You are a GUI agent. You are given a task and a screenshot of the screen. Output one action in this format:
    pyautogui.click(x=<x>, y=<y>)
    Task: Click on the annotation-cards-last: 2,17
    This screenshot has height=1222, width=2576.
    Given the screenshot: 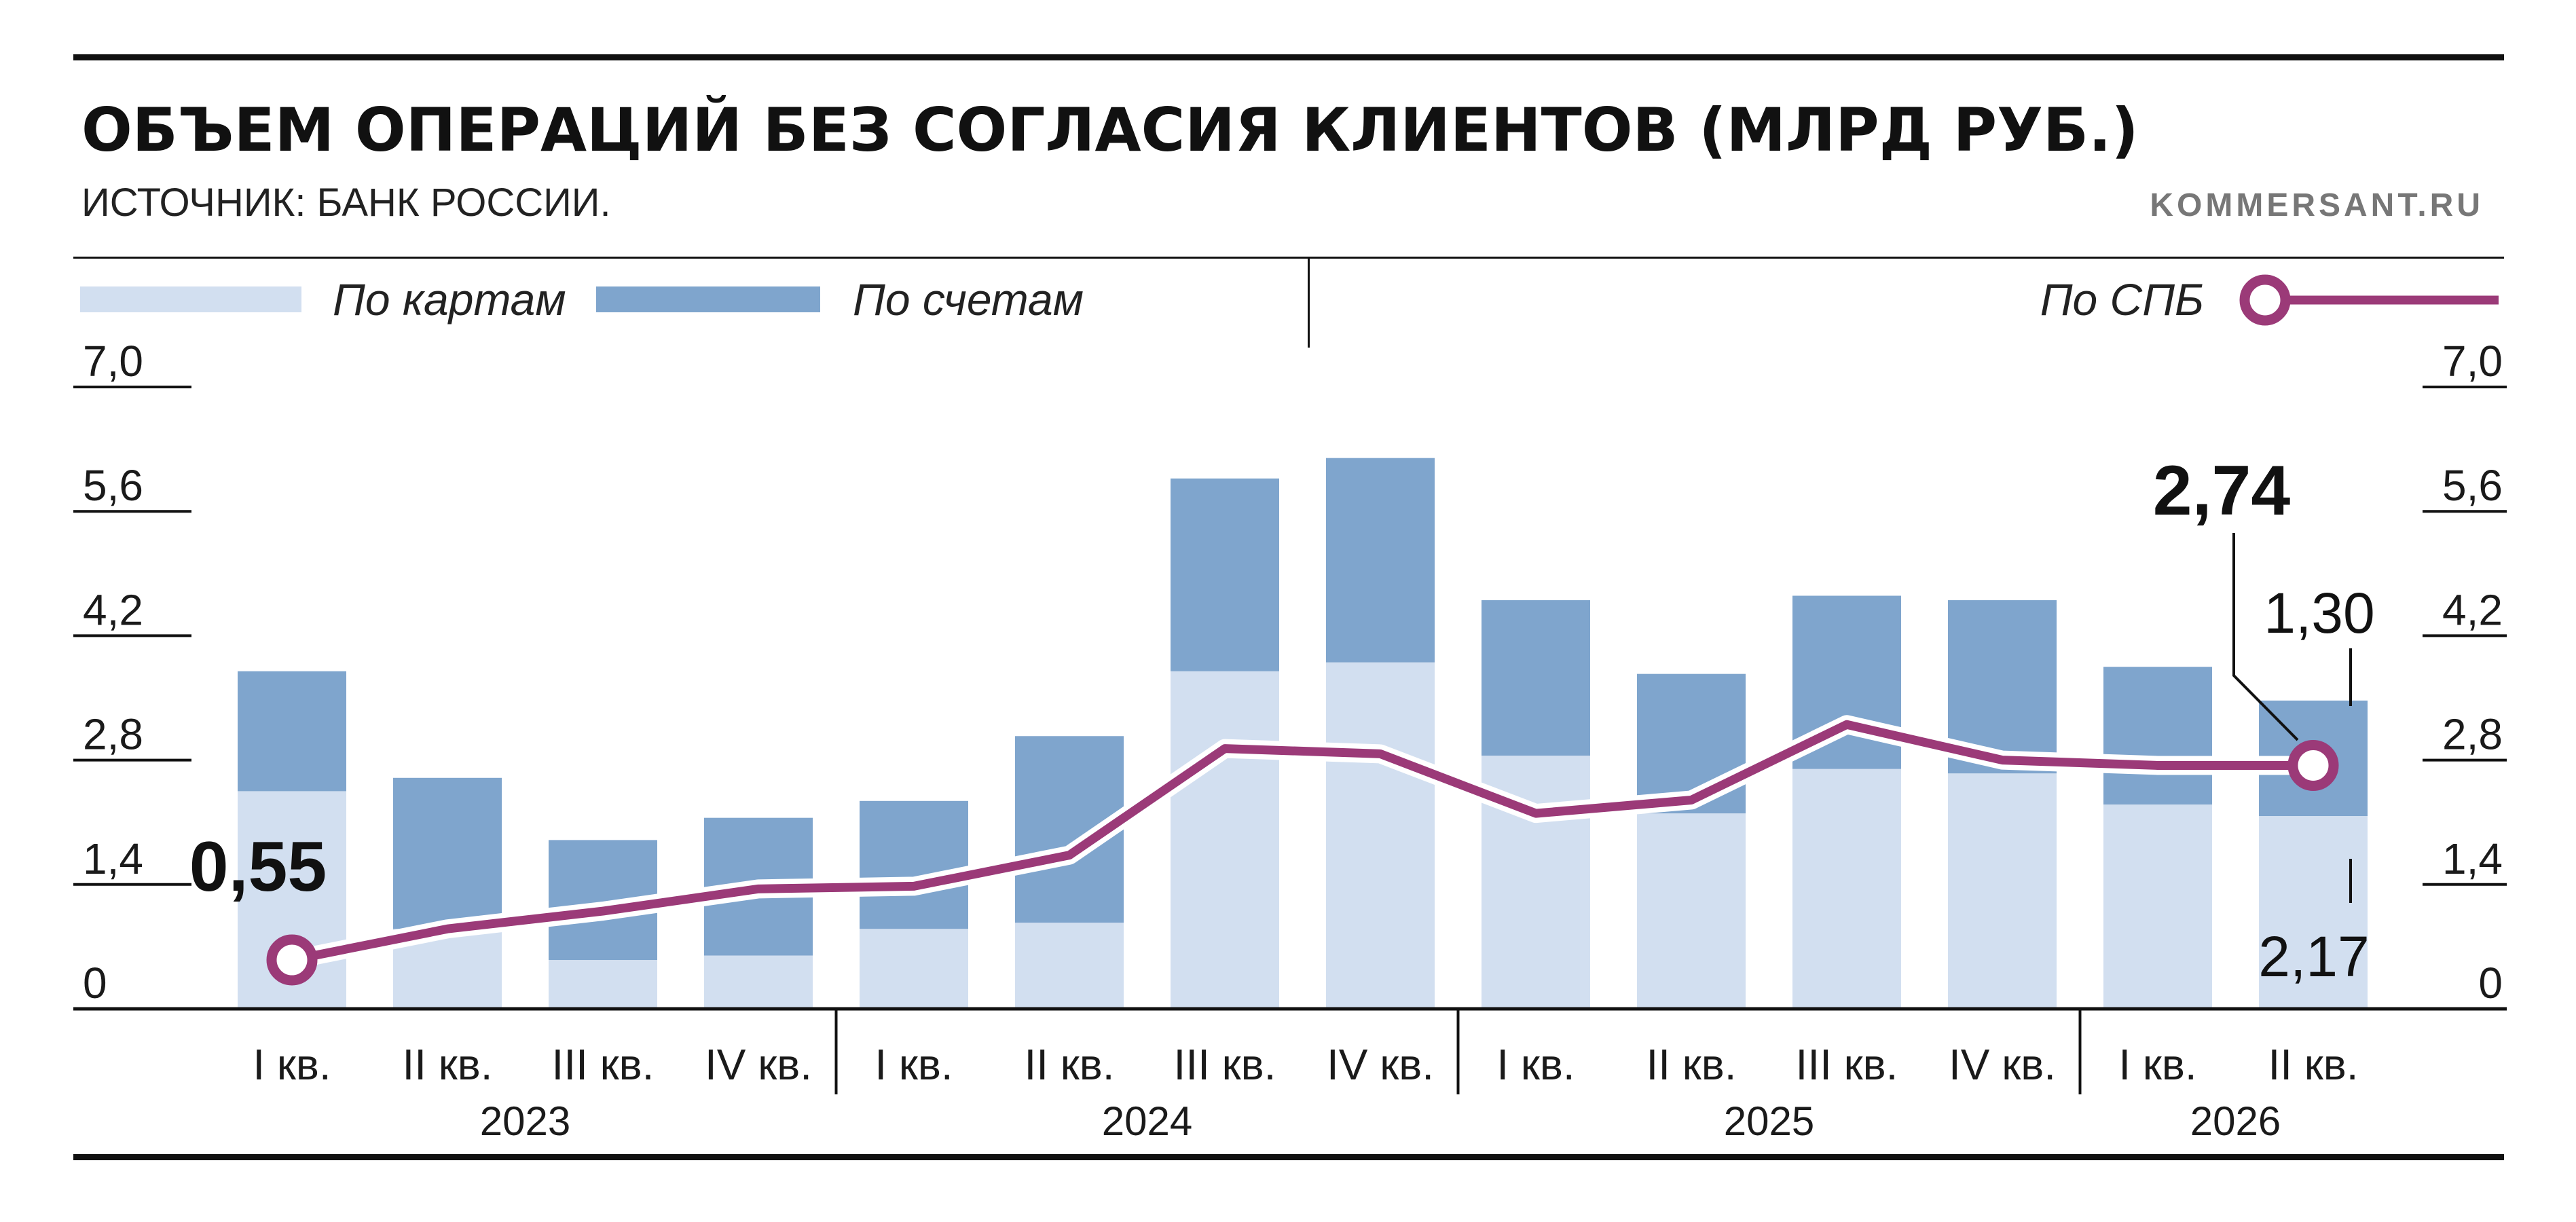 What is the action you would take?
    pyautogui.click(x=2314, y=956)
    